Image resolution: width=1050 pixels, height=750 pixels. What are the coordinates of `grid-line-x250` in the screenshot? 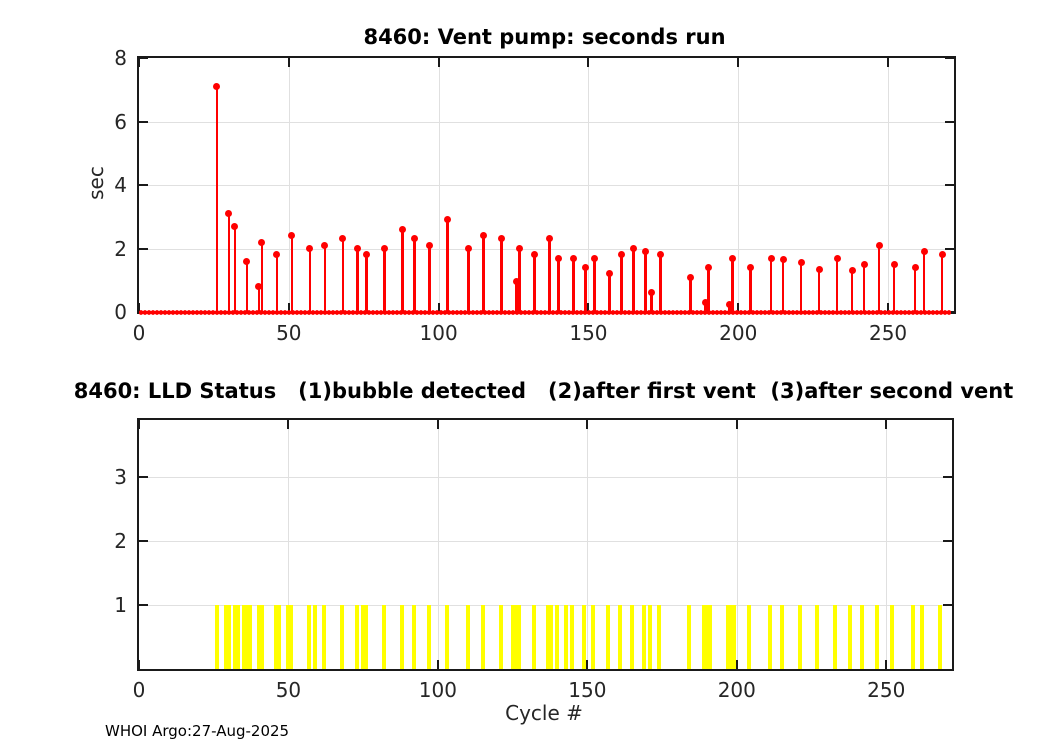 It's located at (887, 544).